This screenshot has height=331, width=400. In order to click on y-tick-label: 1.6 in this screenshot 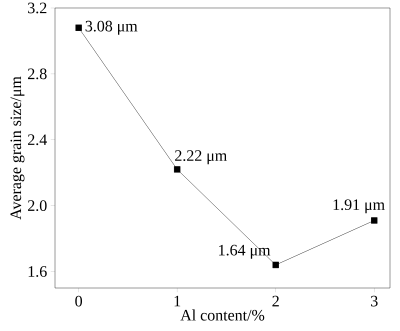, I will do `click(37, 271)`.